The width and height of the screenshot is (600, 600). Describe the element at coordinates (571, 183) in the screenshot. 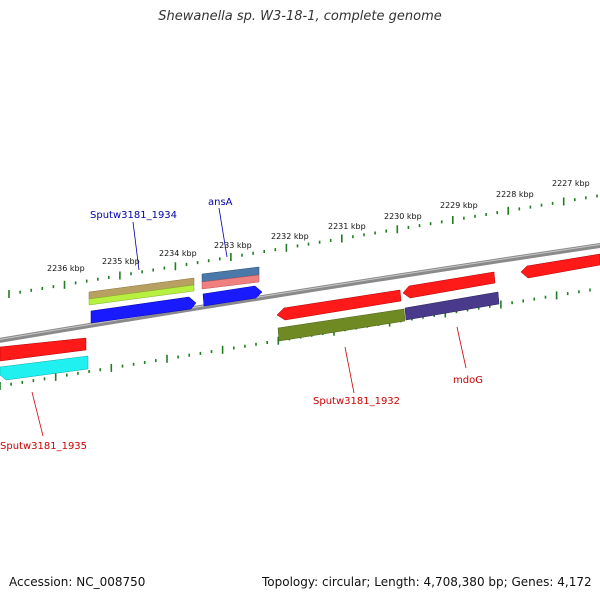

I see `tick-label-2227: 2227 kbp` at that location.